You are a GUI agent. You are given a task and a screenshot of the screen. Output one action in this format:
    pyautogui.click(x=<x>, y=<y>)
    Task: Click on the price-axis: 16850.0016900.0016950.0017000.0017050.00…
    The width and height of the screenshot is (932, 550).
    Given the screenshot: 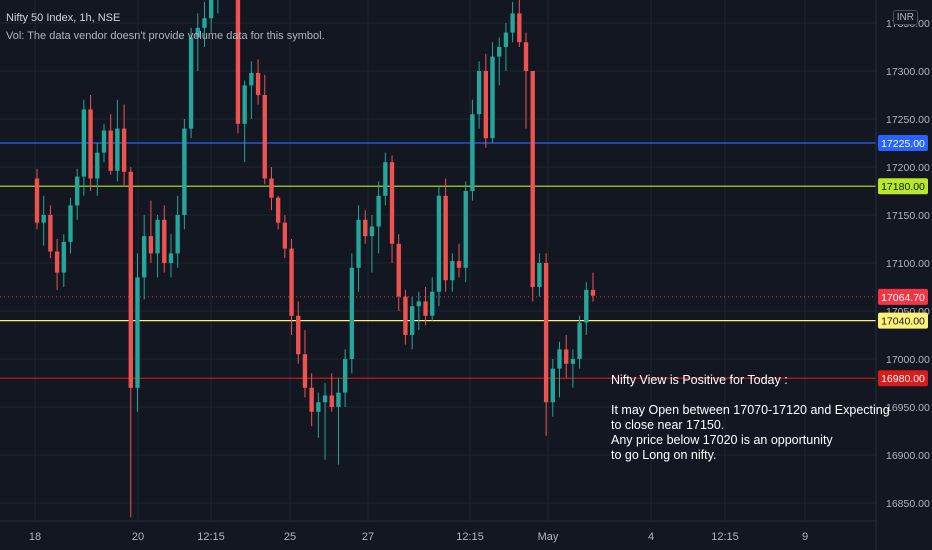 What is the action you would take?
    pyautogui.click(x=908, y=255)
    